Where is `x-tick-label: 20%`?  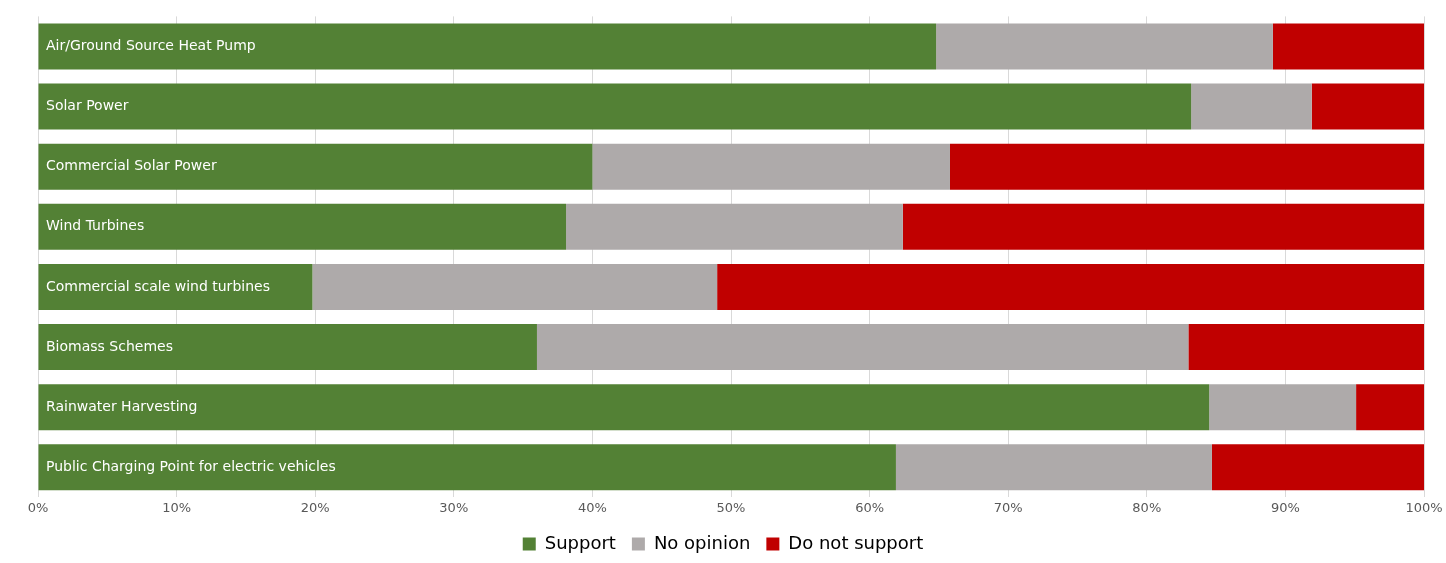
x-tick-label: 20% is located at coordinates (315, 507).